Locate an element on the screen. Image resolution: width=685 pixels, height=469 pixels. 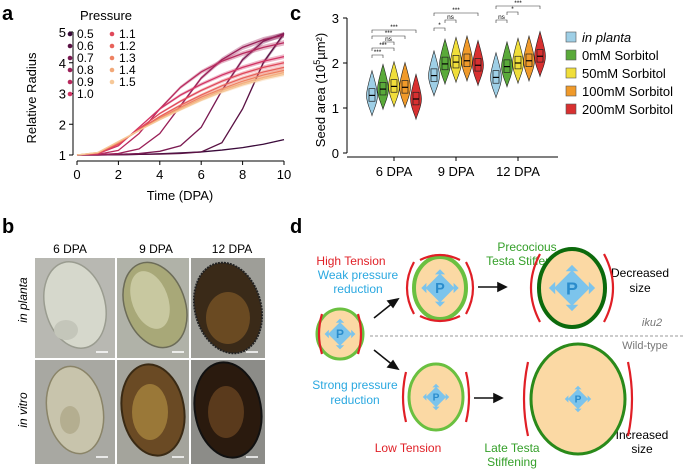
chart-a-axes: 1 2 3 4 5 0 2 4 6 8 10 is located at coordinates (175, 103).